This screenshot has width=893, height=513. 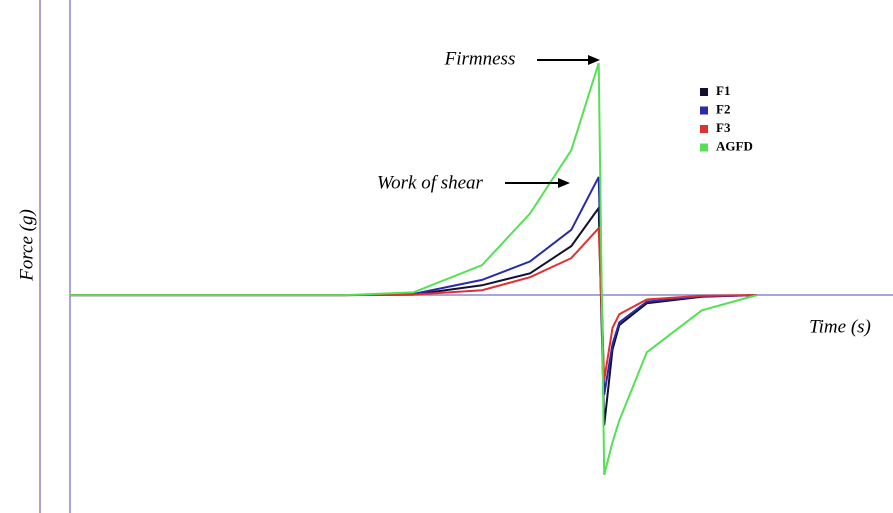 What do you see at coordinates (723, 127) in the screenshot?
I see `legend-label: F3` at bounding box center [723, 127].